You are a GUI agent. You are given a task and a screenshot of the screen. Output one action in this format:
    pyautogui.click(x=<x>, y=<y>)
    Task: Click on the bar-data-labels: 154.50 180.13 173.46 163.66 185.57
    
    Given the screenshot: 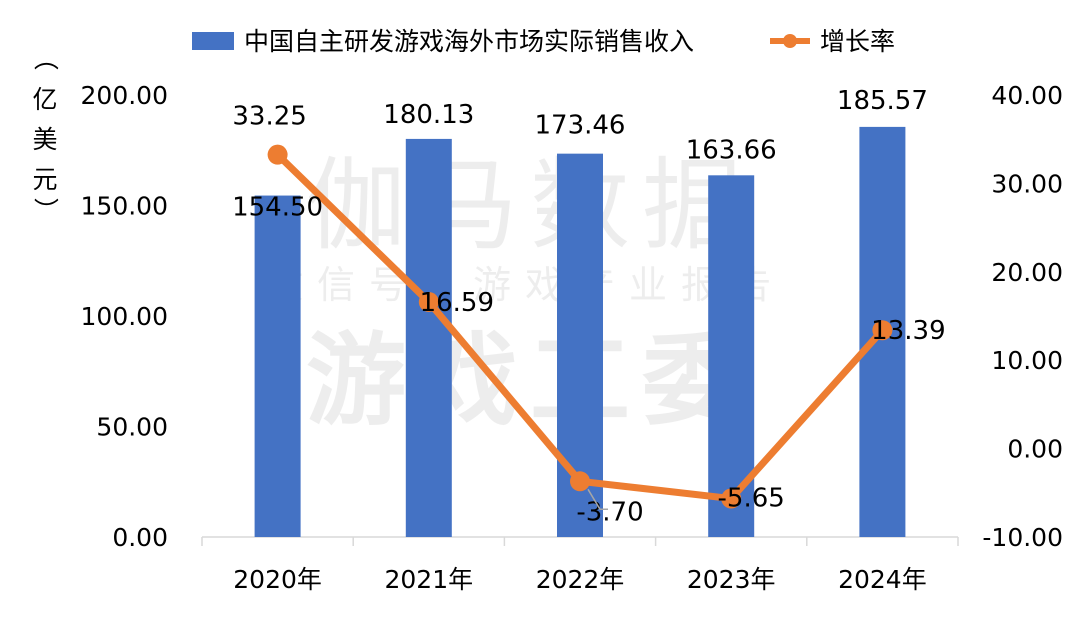 What is the action you would take?
    pyautogui.click(x=580, y=154)
    